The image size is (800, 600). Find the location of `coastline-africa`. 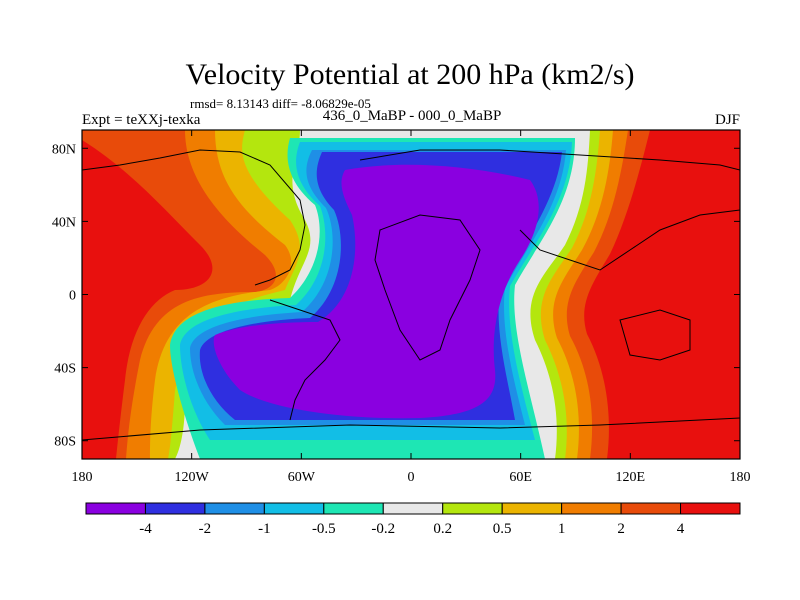

coastline-africa is located at coordinates (427, 287).